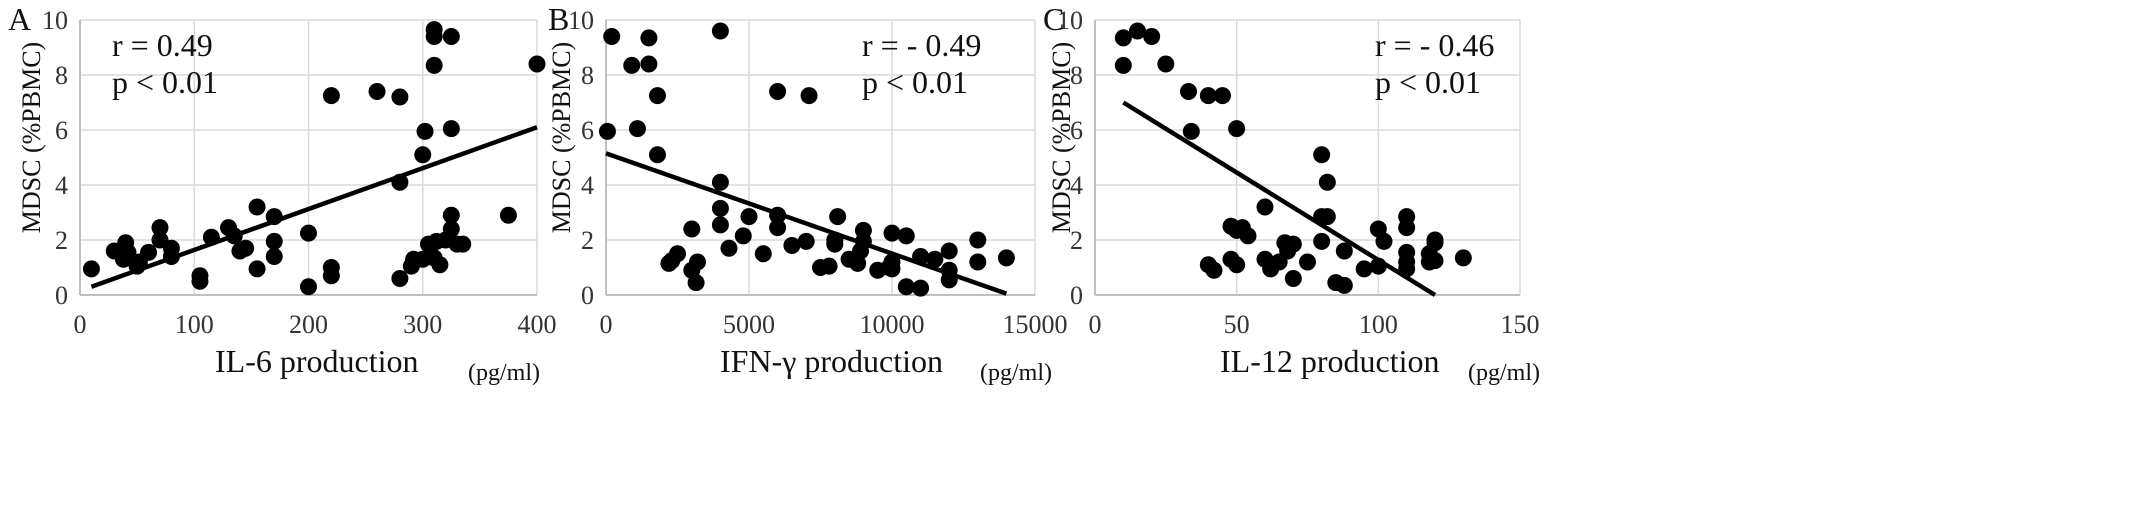 The image size is (2150, 524). I want to click on r-annotation: r = - 0.46, so click(1434, 45).